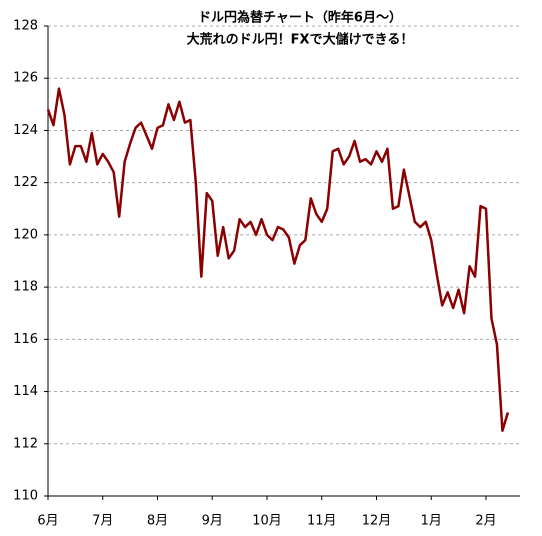  What do you see at coordinates (25, 287) in the screenshot?
I see `y-tick-label: 118` at bounding box center [25, 287].